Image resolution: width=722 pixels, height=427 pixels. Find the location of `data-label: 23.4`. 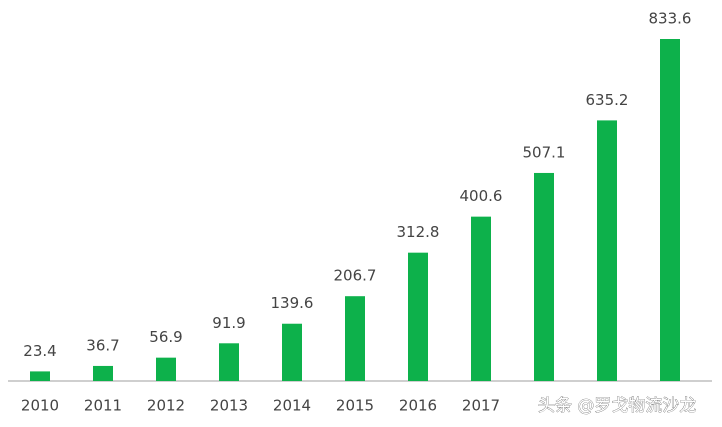

data-label: 23.4 is located at coordinates (39, 351).